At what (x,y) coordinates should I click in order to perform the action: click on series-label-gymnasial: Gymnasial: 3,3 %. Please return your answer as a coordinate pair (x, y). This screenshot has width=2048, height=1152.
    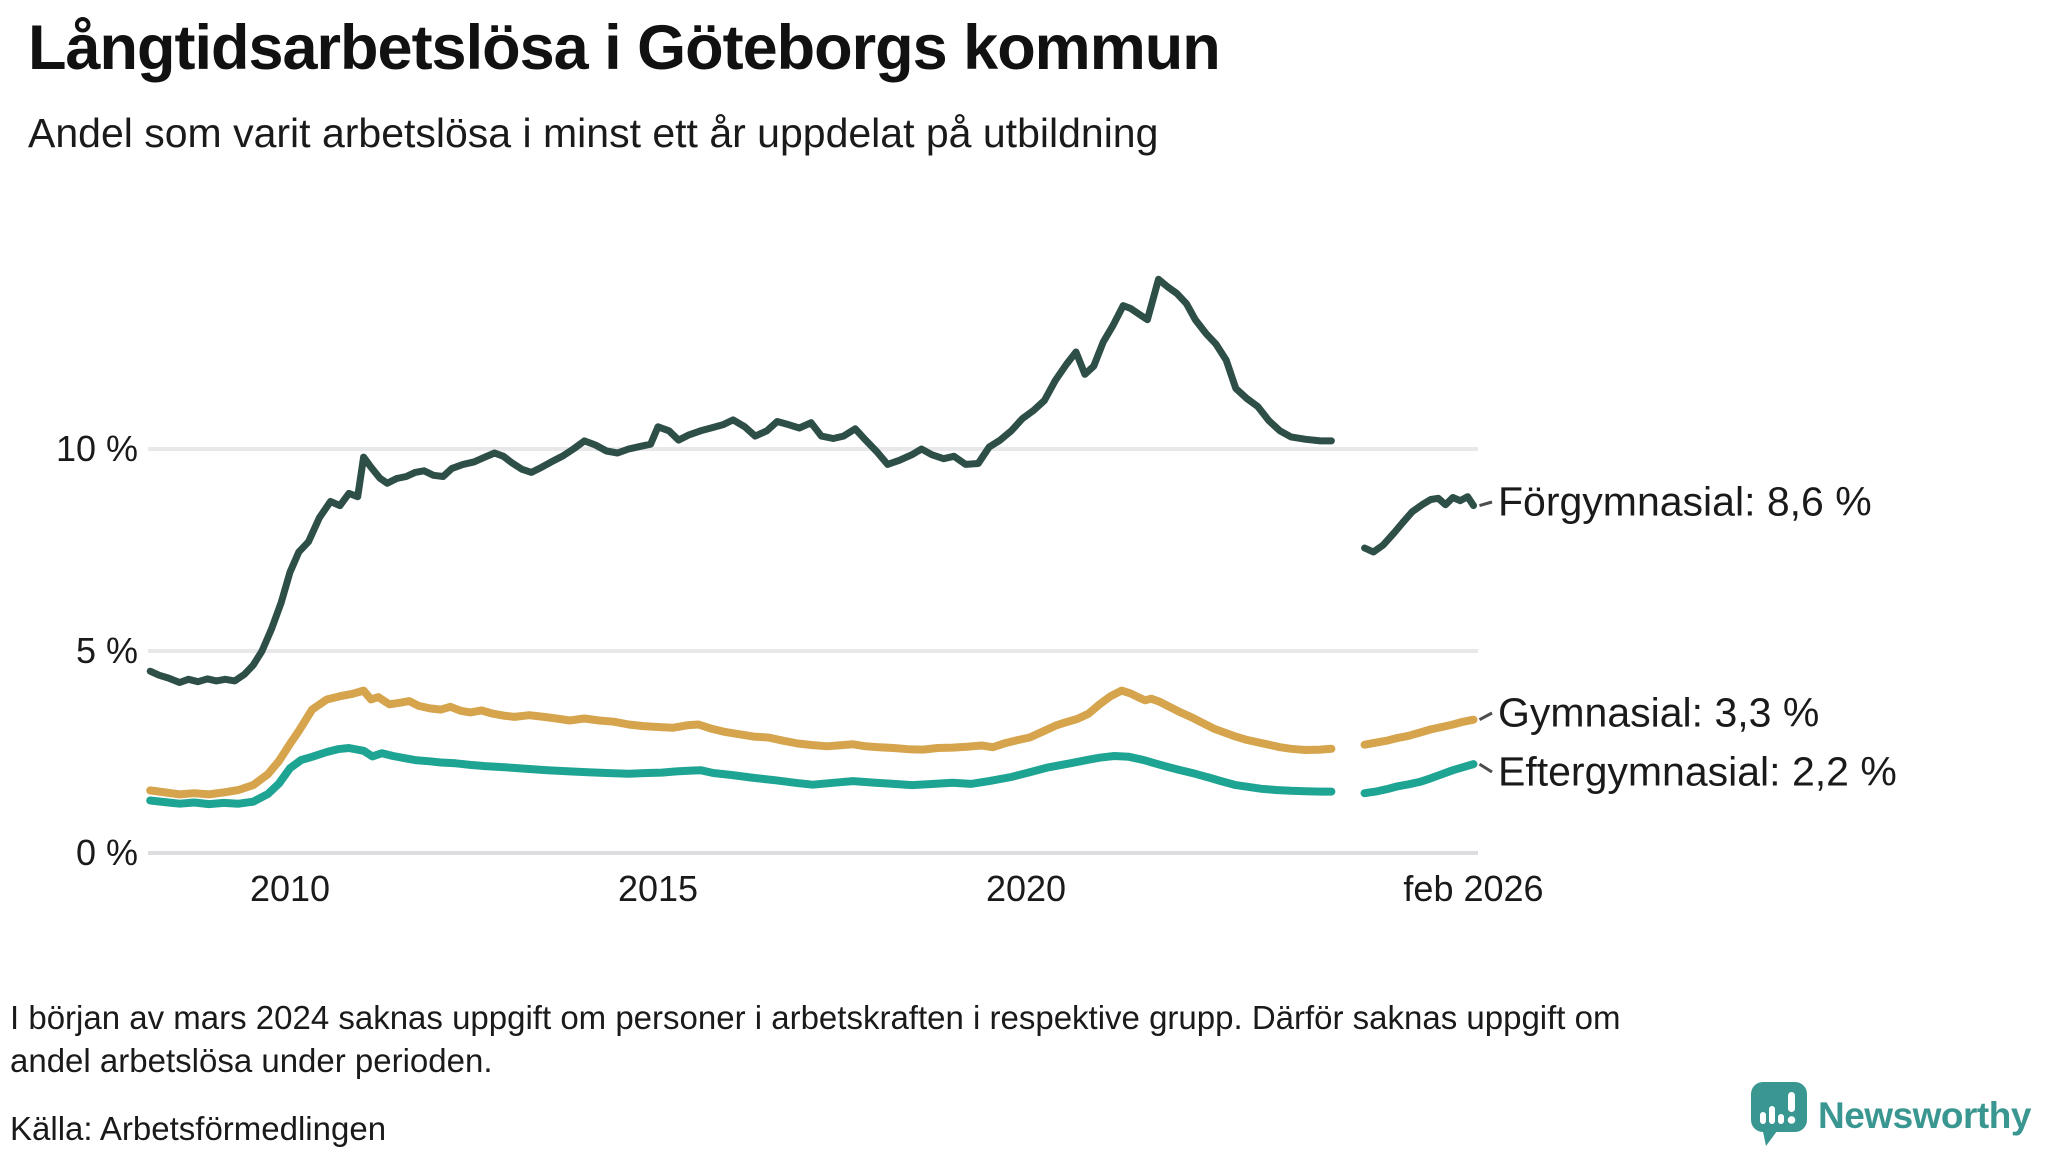
    Looking at the image, I should click on (1659, 712).